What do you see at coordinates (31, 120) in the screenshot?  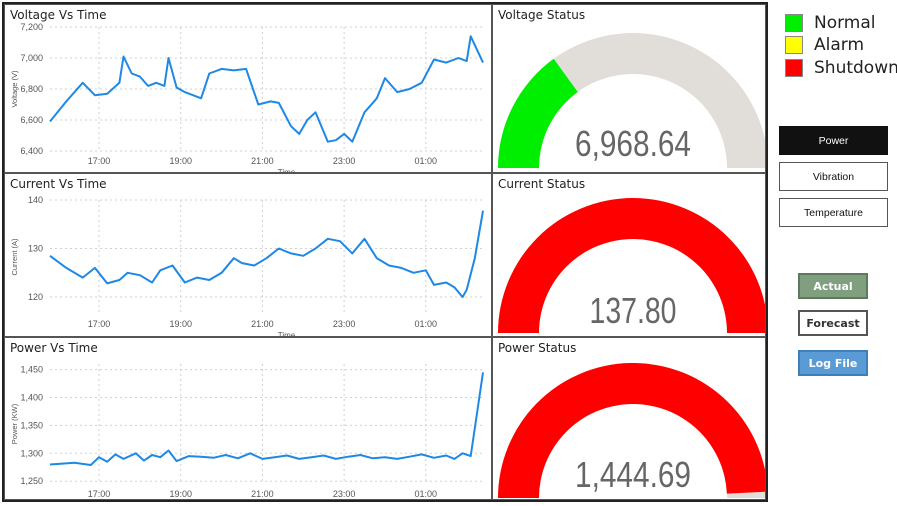 I see `y-tick-label: 6,600` at bounding box center [31, 120].